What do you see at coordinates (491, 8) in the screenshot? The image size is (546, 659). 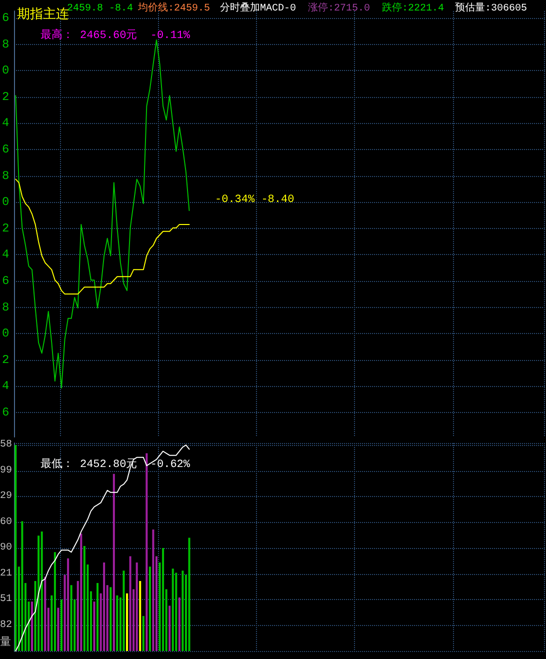 I see `text: 预估量:306605` at bounding box center [491, 8].